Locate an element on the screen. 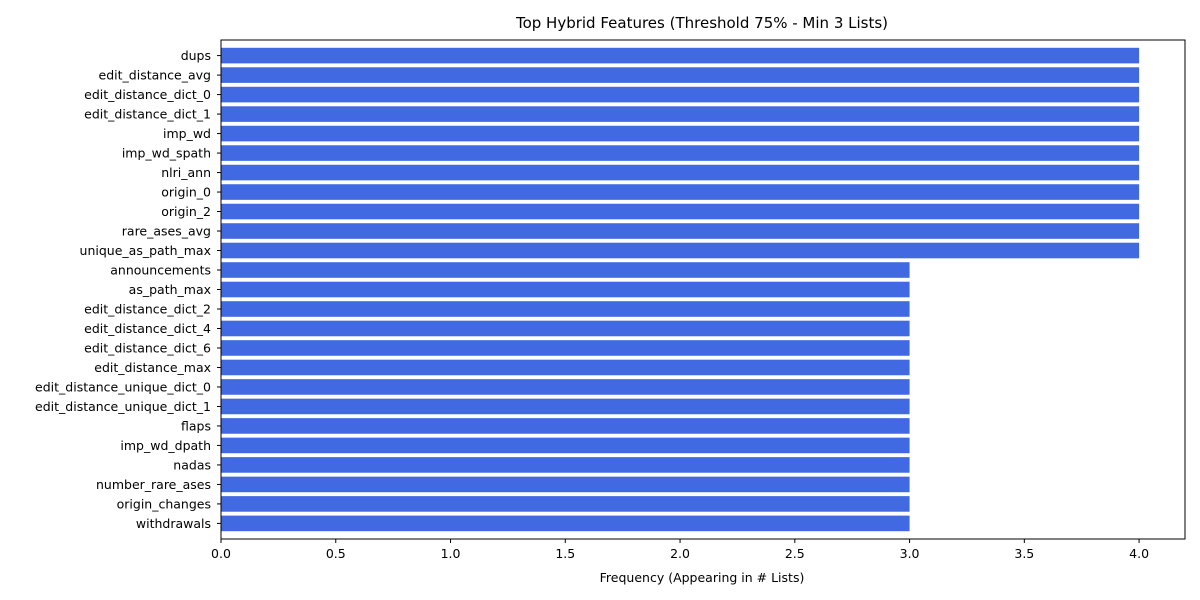  x-tick-label: 0.5 is located at coordinates (336, 553).